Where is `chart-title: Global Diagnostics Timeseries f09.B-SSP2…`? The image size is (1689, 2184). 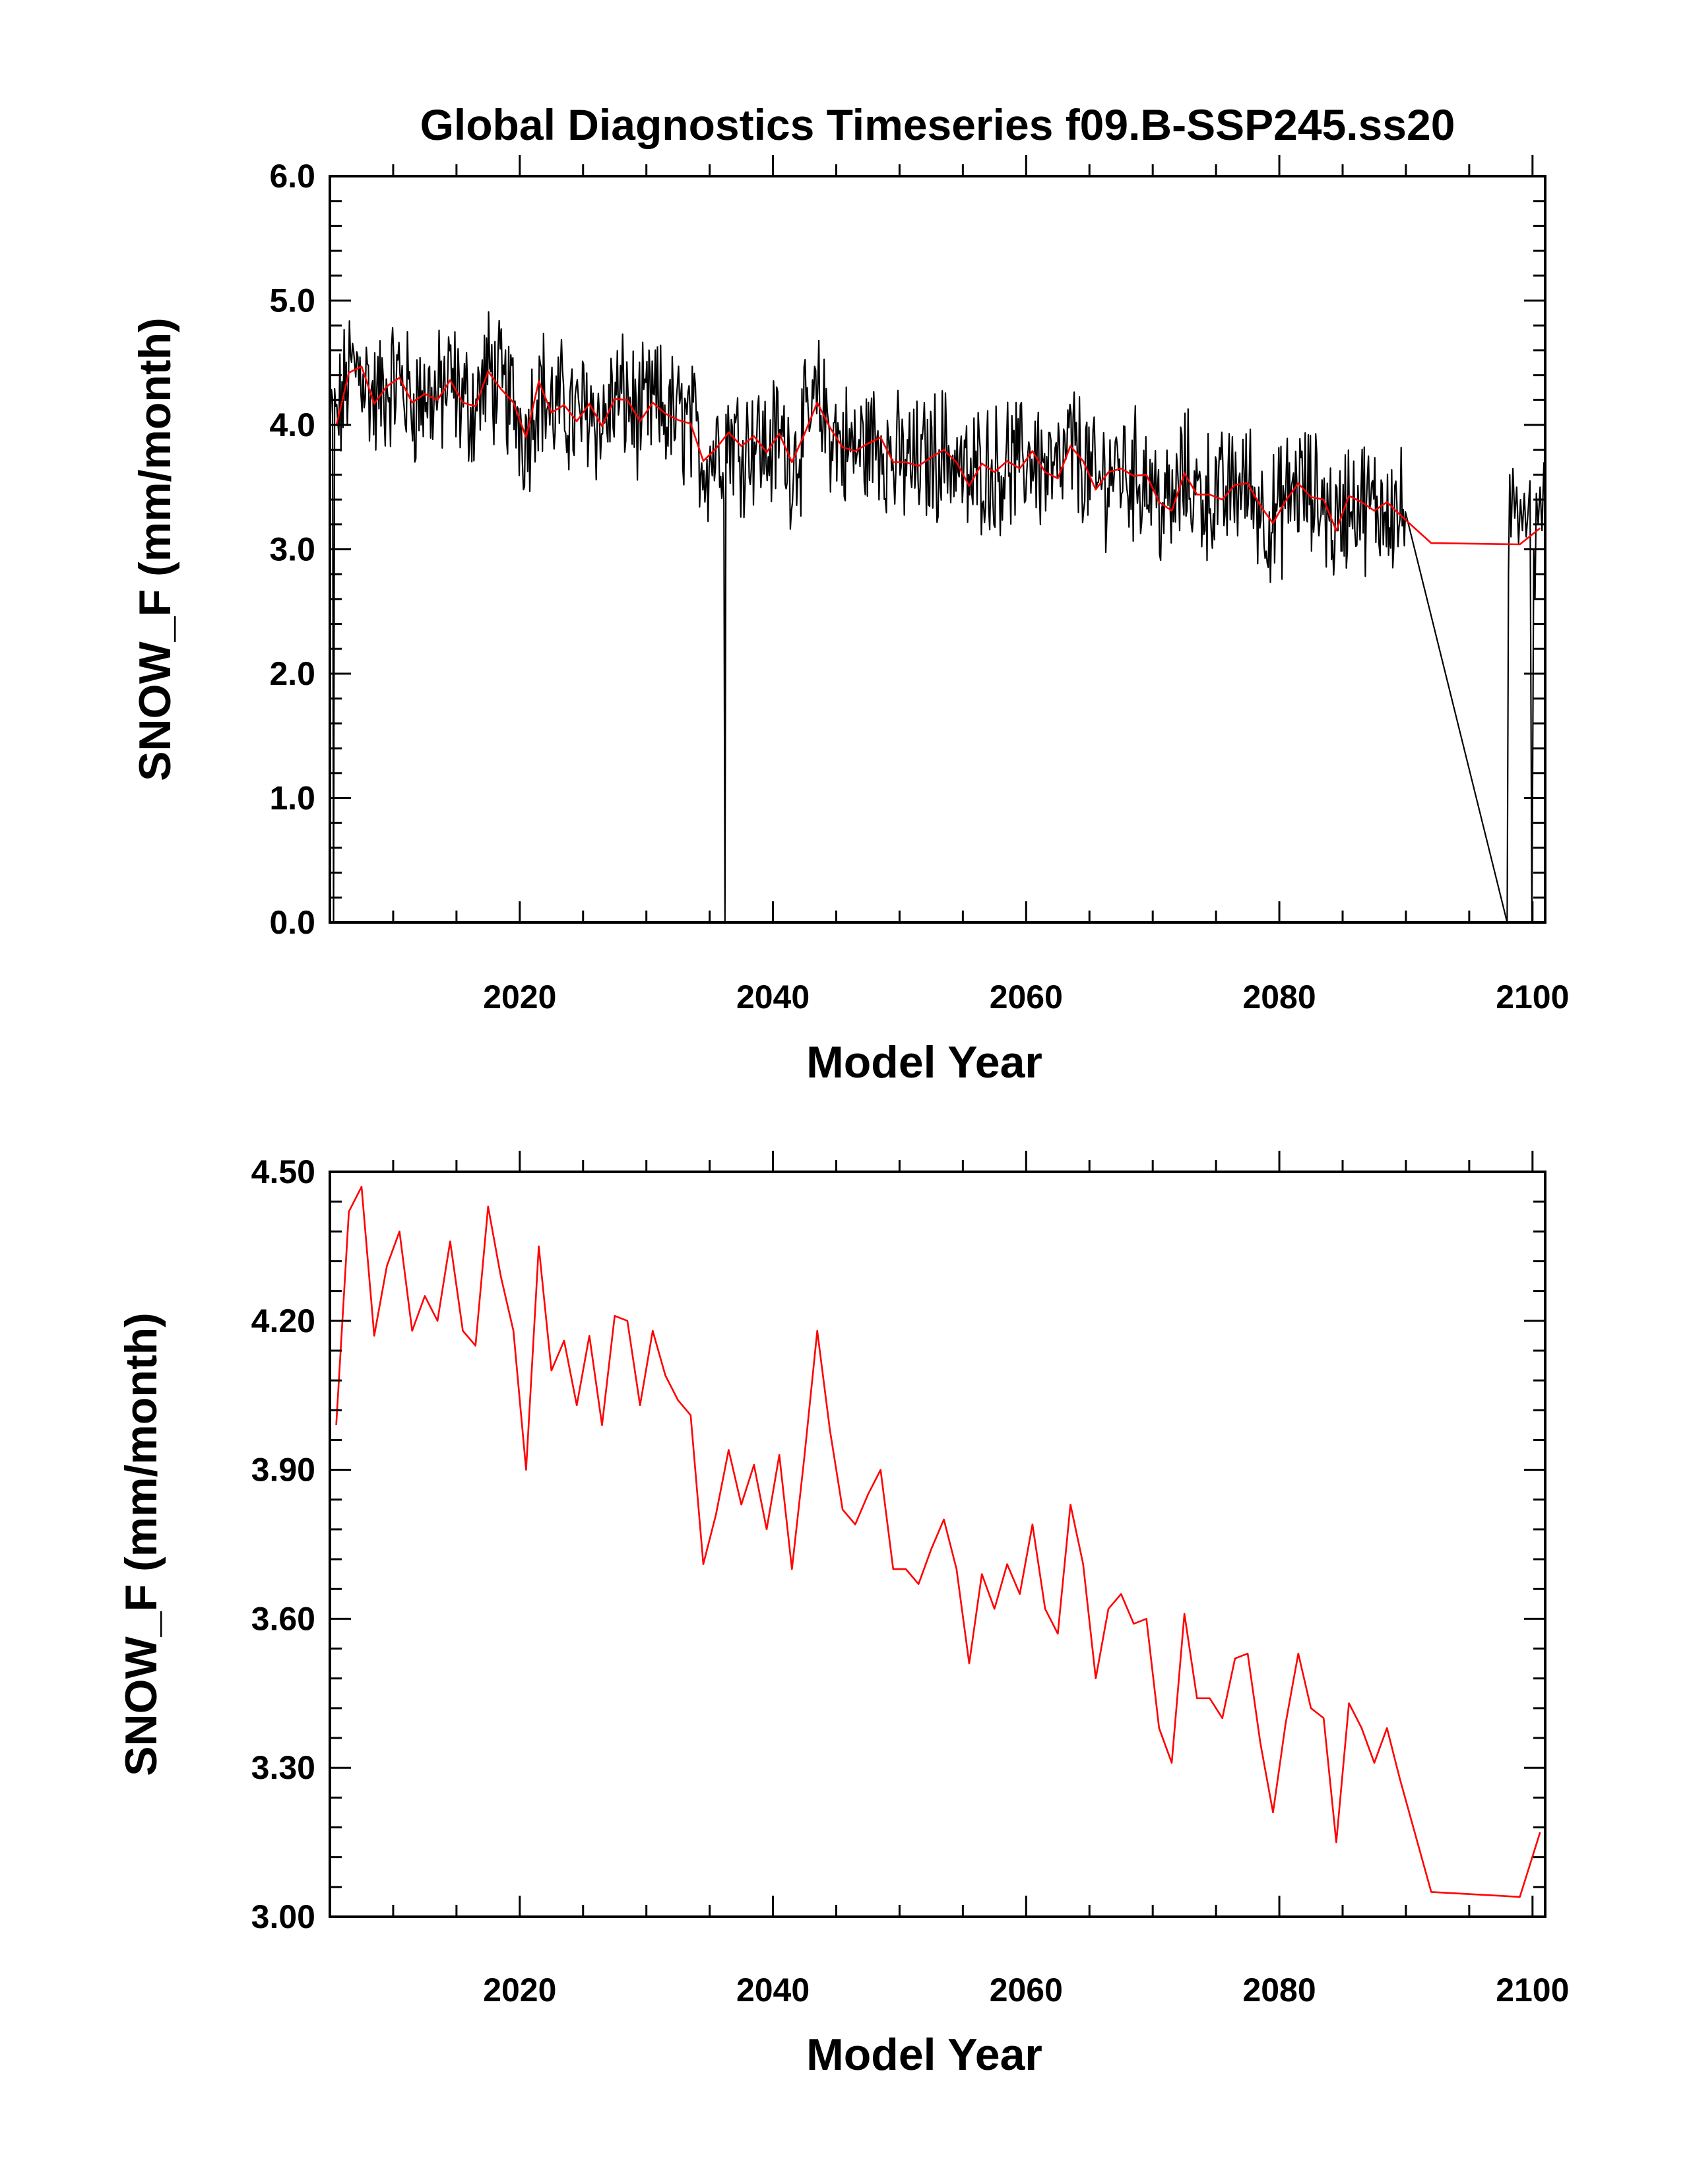 chart-title: Global Diagnostics Timeseries f09.B-SSP2… is located at coordinates (937, 124).